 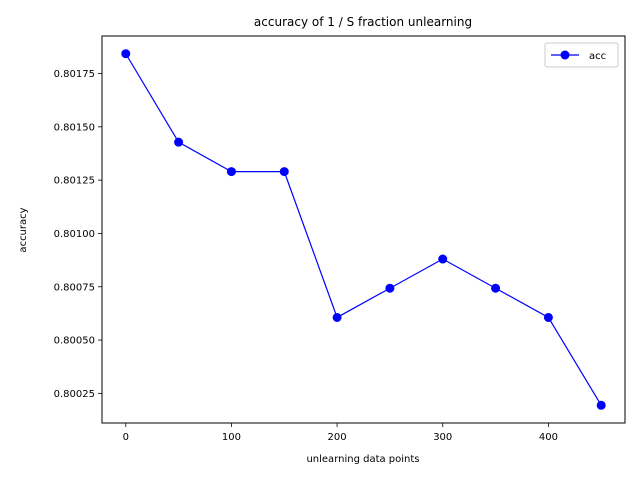 What do you see at coordinates (74, 394) in the screenshot?
I see `y-tick-label: 0.80025` at bounding box center [74, 394].